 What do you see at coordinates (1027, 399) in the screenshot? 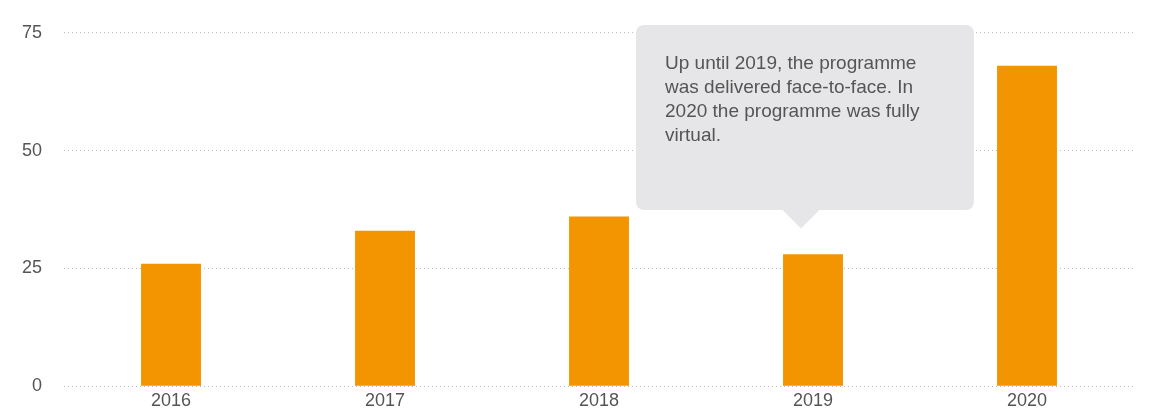
I see `x-tick-label: 2020` at bounding box center [1027, 399].